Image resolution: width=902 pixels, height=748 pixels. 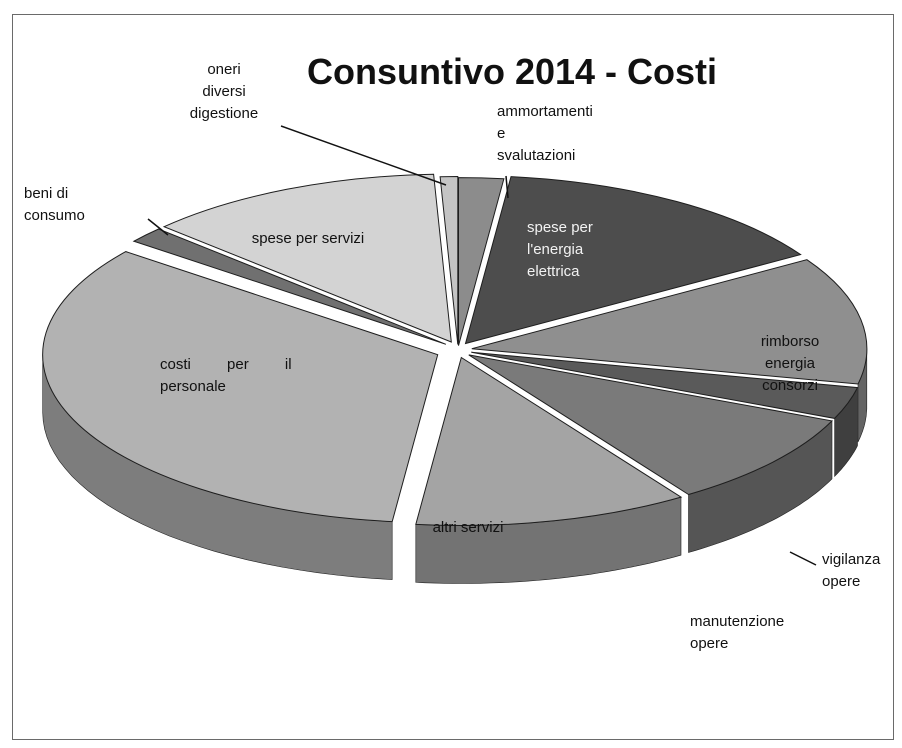 What do you see at coordinates (545, 133) in the screenshot?
I see `slice-label-ammortamenti-e-svalutazioni: ammortamenti e svalutazioni` at bounding box center [545, 133].